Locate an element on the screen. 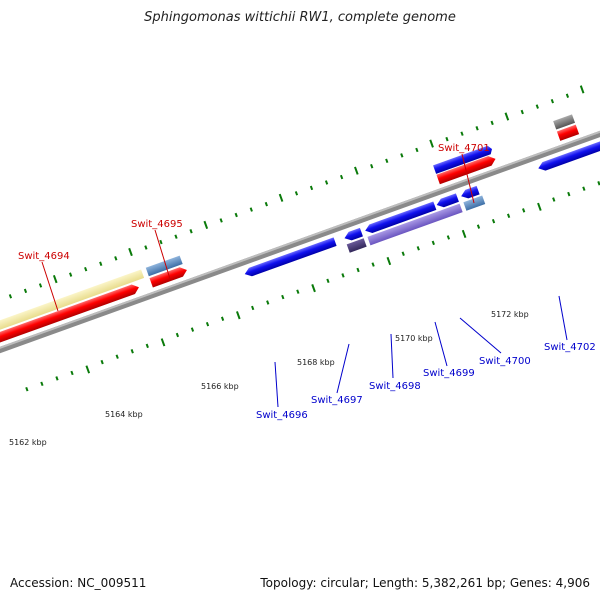  kbp-label: 5166 kbp is located at coordinates (220, 386).